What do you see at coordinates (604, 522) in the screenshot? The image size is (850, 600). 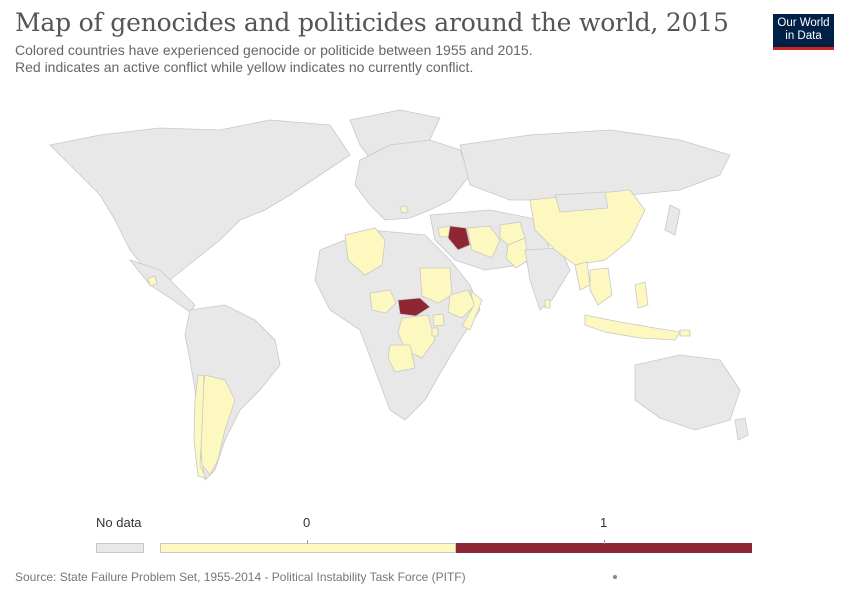 I see `legend-label-1: 1` at bounding box center [604, 522].